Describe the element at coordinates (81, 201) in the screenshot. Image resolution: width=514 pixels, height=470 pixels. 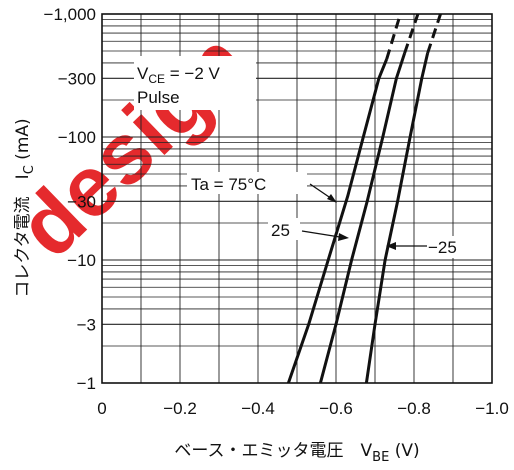
I see `y-tick-label: −30` at that location.